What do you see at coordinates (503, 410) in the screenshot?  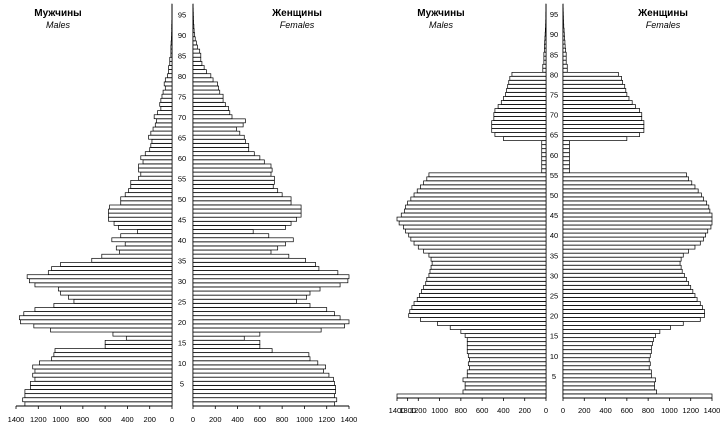 I see `male-x-tick-label: 400` at bounding box center [503, 410].